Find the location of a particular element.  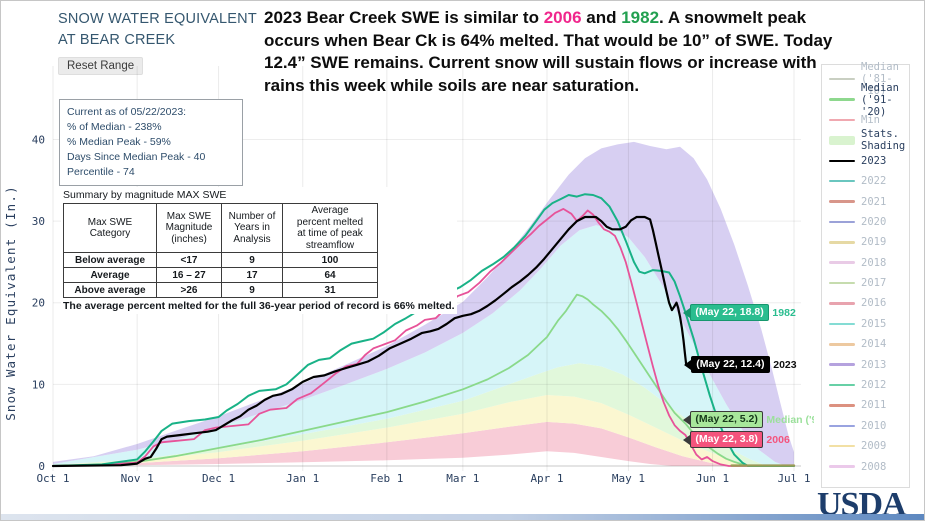

legend-item-label: 2010 is located at coordinates (874, 425).